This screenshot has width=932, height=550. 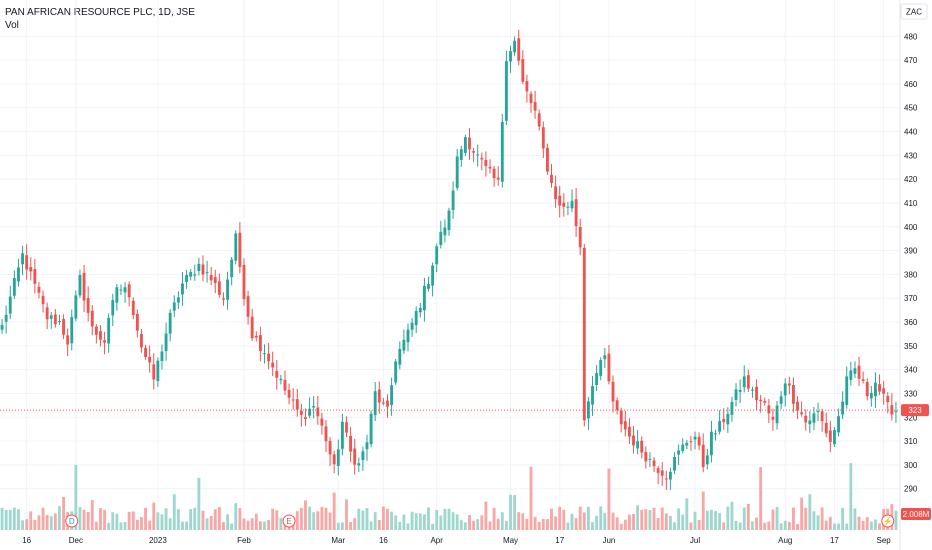 What do you see at coordinates (884, 540) in the screenshot?
I see `time-tick-label: Sep` at bounding box center [884, 540].